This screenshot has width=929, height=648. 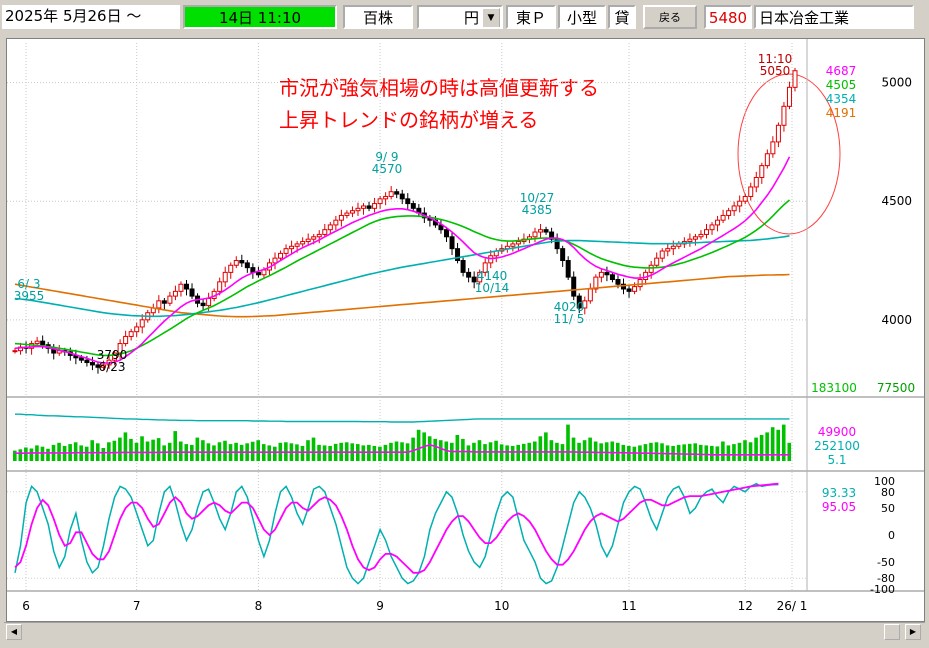 What do you see at coordinates (460, 17) in the screenshot?
I see `currency-select: 円 ▼` at bounding box center [460, 17].